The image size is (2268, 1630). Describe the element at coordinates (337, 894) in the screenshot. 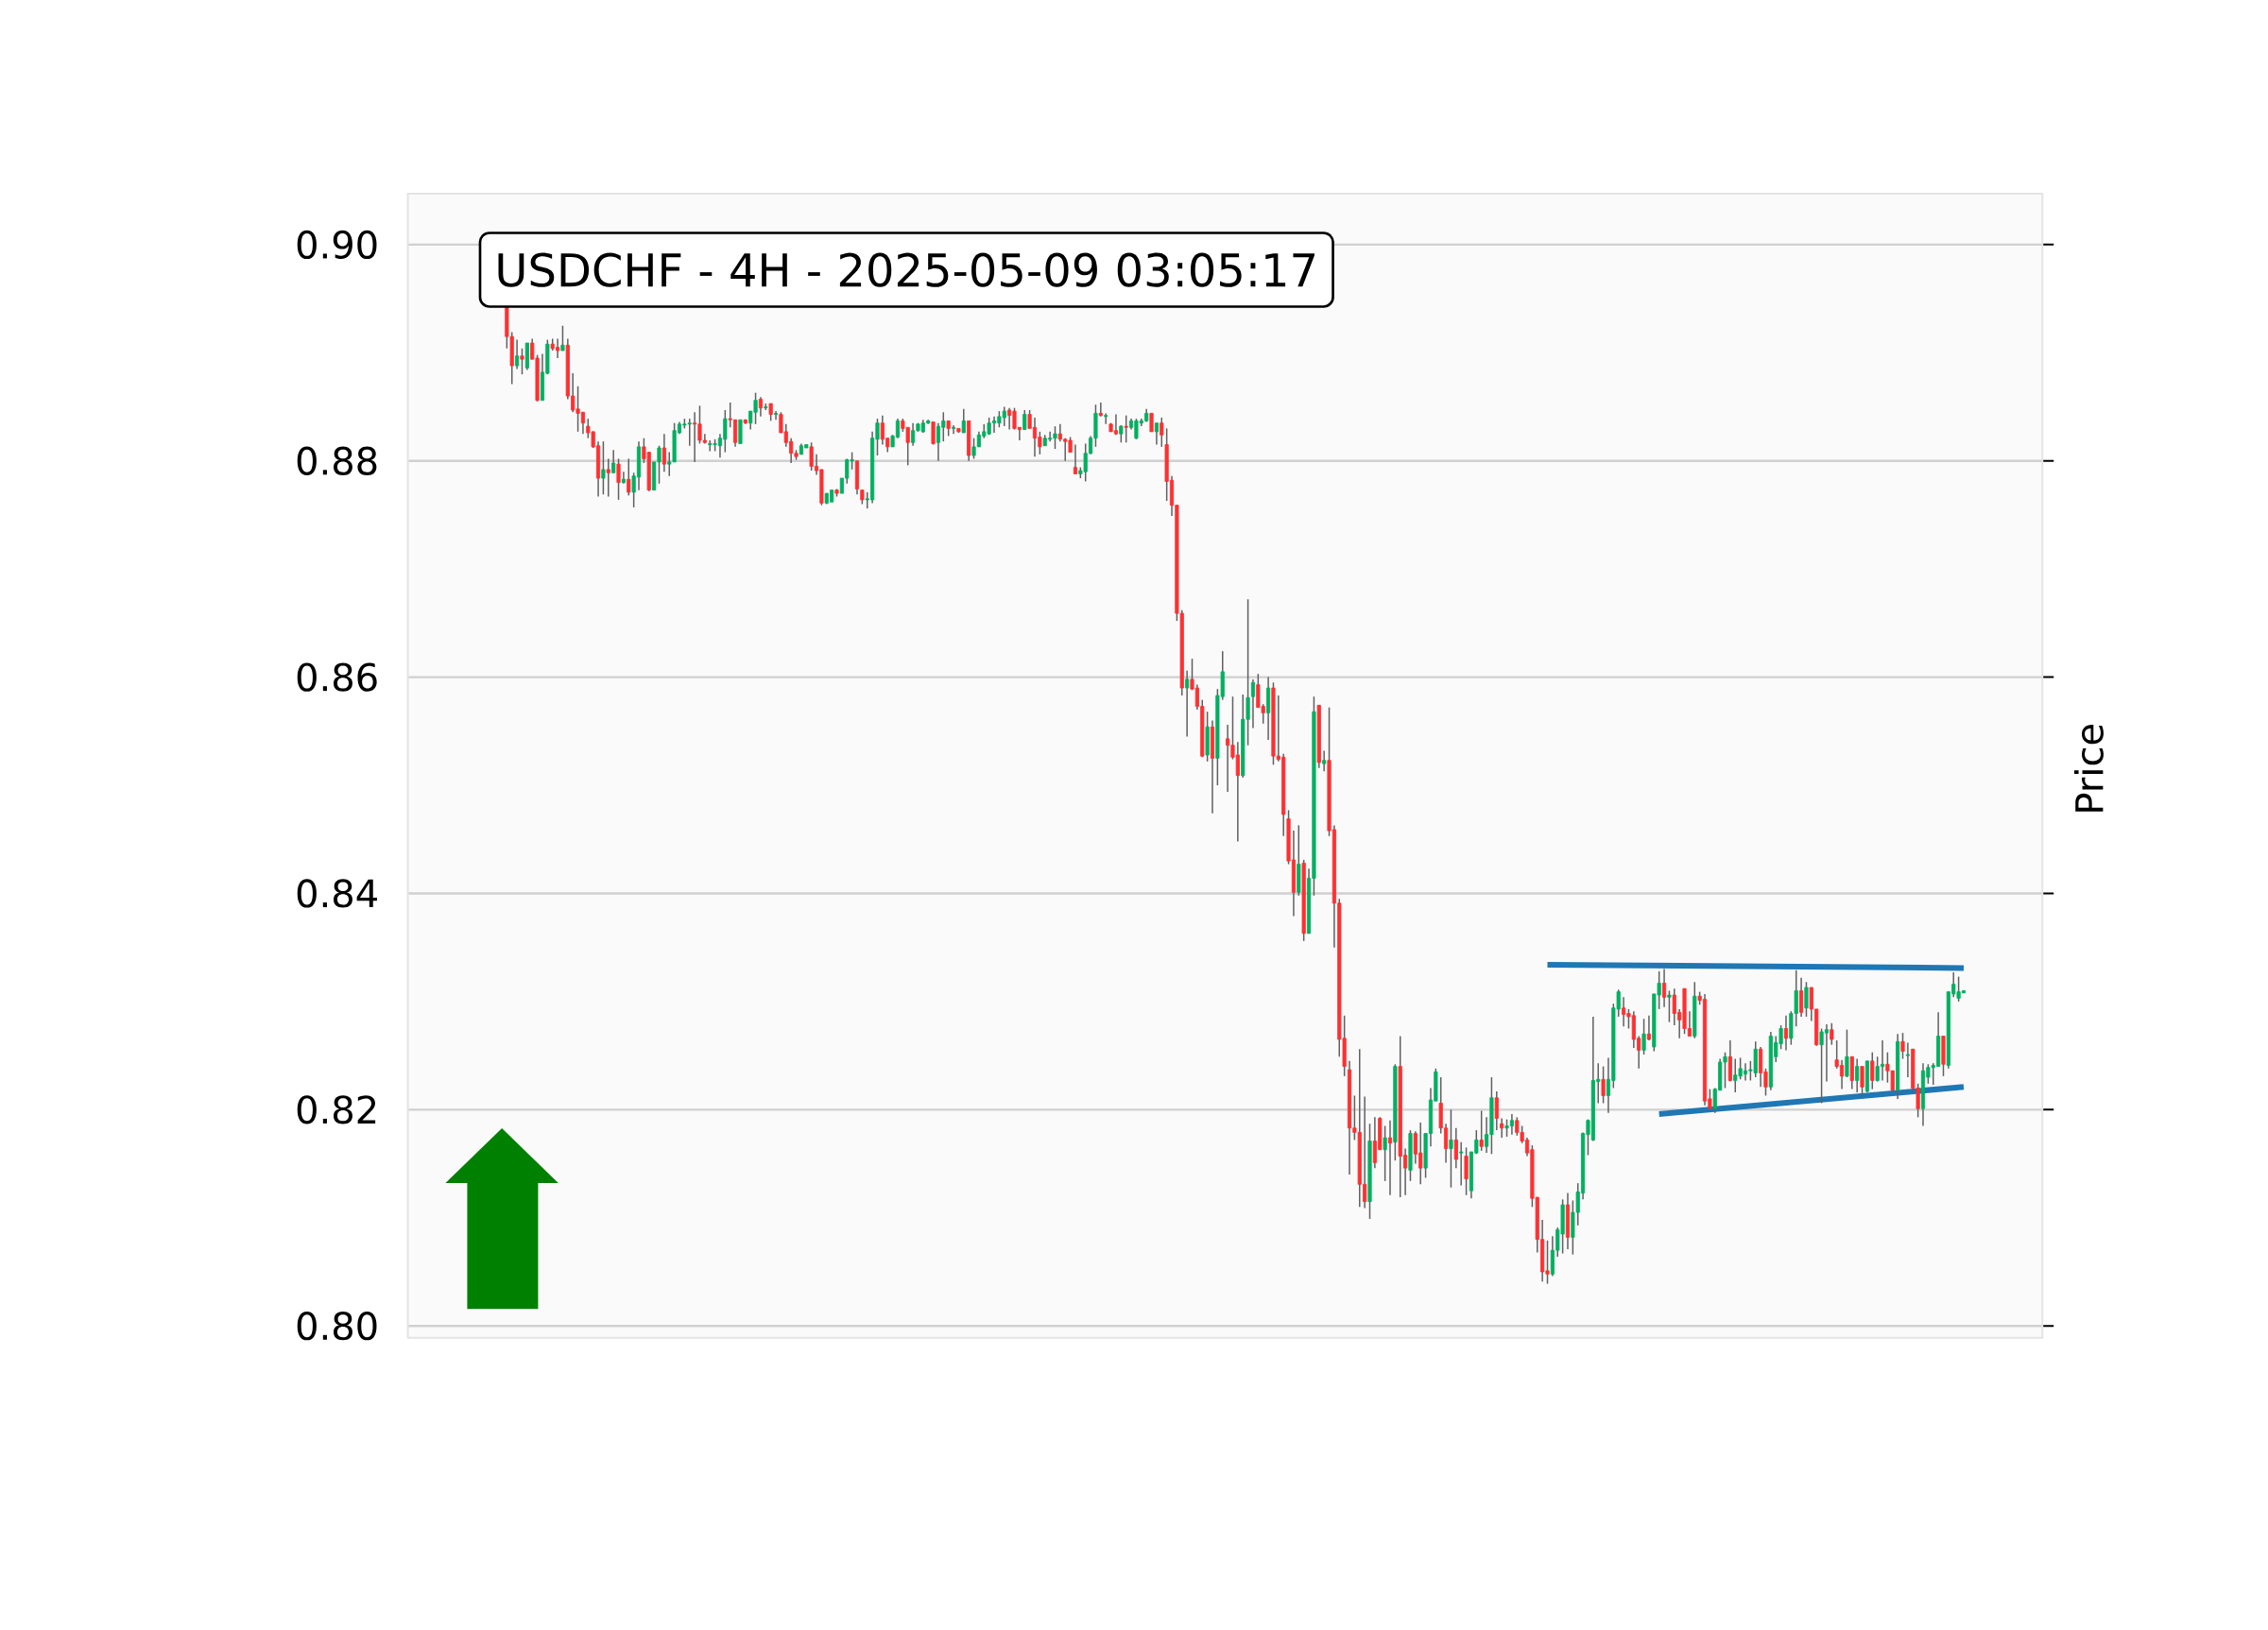

I see `y-tick-label: 0.84` at that location.